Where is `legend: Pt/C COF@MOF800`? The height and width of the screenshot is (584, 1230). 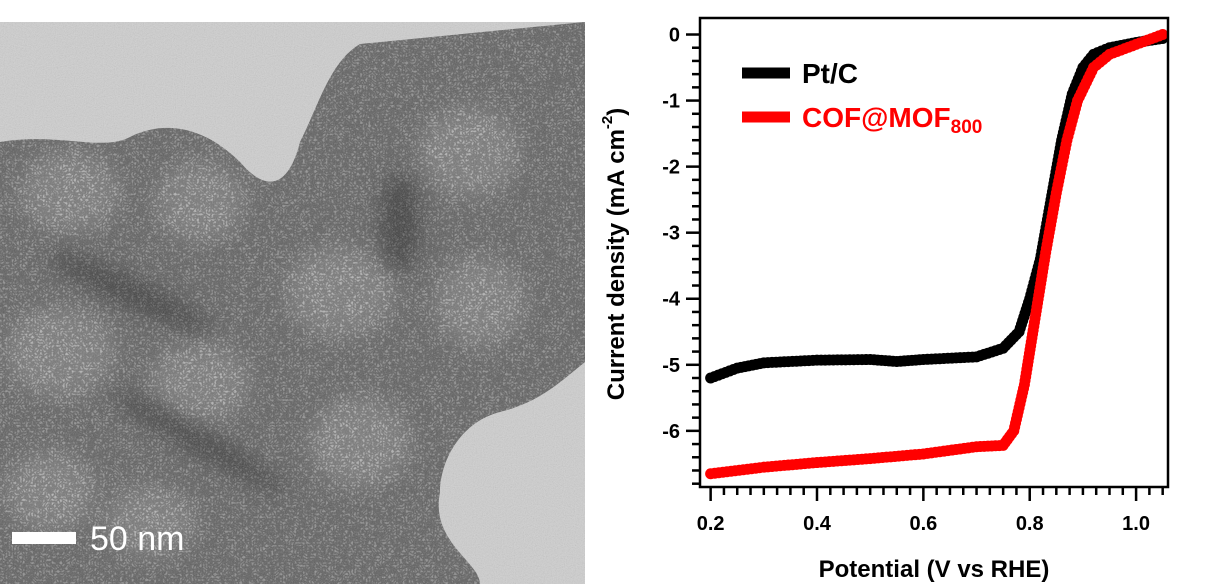 legend: Pt/C COF@MOF800 is located at coordinates (862, 98).